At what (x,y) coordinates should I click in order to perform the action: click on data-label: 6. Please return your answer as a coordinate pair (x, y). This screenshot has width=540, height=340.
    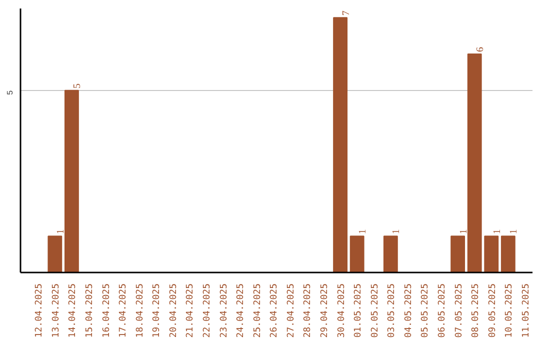
    Looking at the image, I should click on (480, 49).